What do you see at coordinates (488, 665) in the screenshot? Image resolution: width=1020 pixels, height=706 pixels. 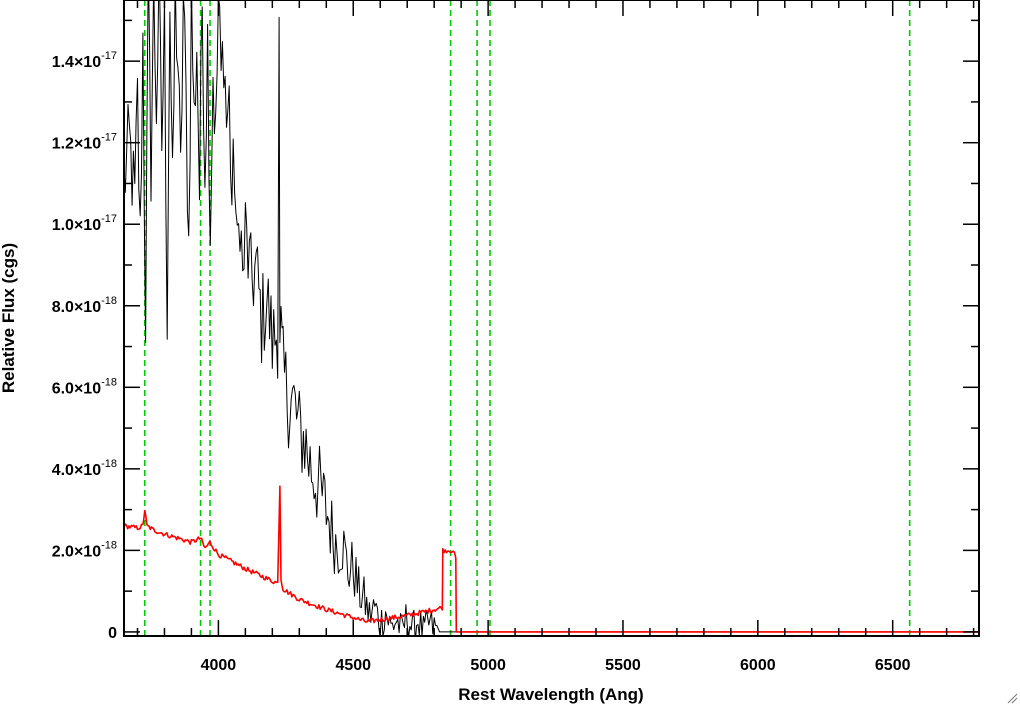 I see `x-tick-label: 5000` at bounding box center [488, 665].